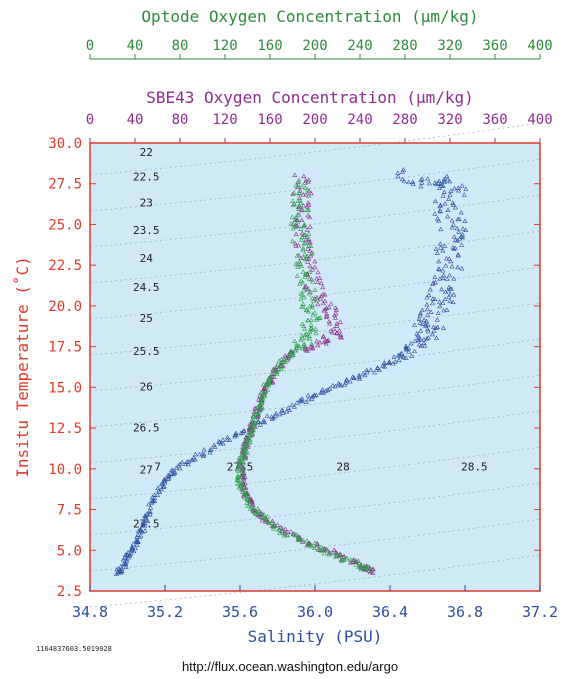 The height and width of the screenshot is (679, 565). I want to click on x-tick-label: 36.4, so click(390, 612).